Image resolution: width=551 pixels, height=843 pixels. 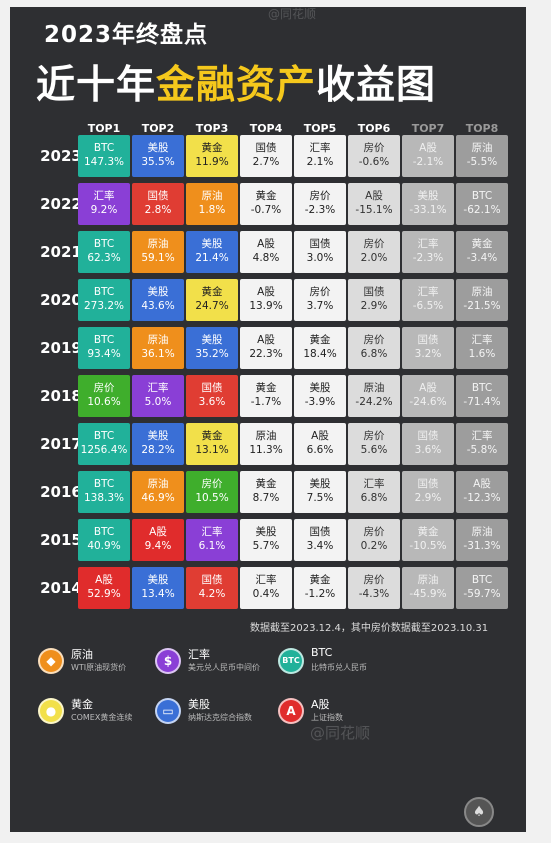 I want to click on column-header-top1: TOP1, so click(x=104, y=128).